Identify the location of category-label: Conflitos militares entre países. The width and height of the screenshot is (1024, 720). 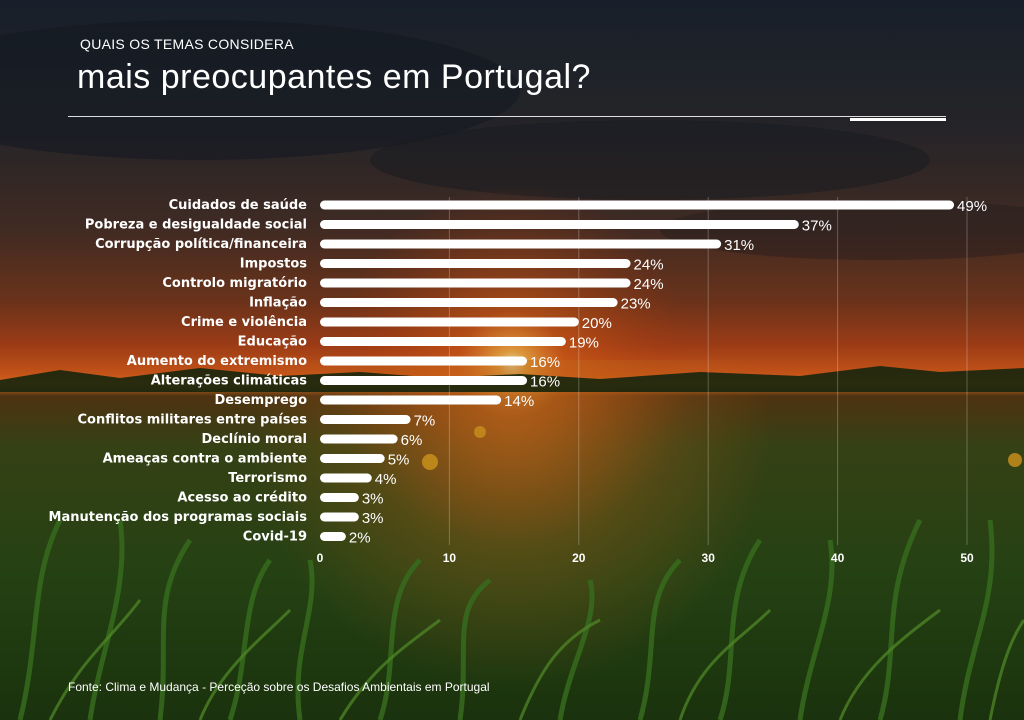
(193, 420).